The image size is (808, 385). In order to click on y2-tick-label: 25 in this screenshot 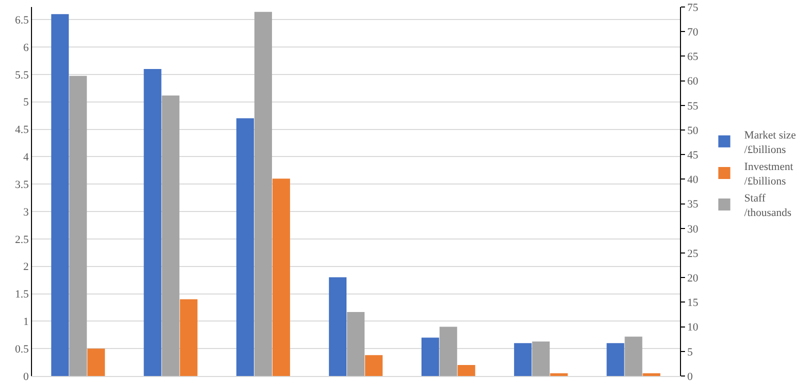, I will do `click(693, 254)`.